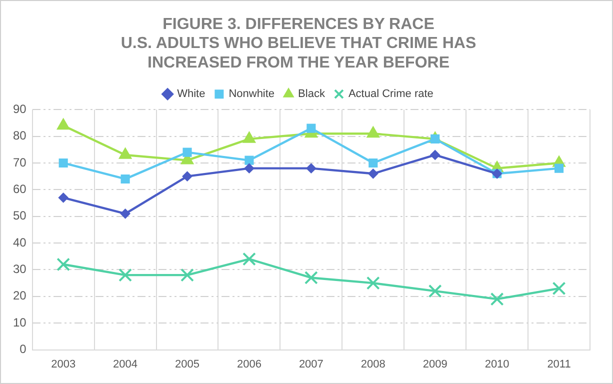 The height and width of the screenshot is (384, 613). Describe the element at coordinates (497, 364) in the screenshot. I see `x-tick-label: 2010` at that location.